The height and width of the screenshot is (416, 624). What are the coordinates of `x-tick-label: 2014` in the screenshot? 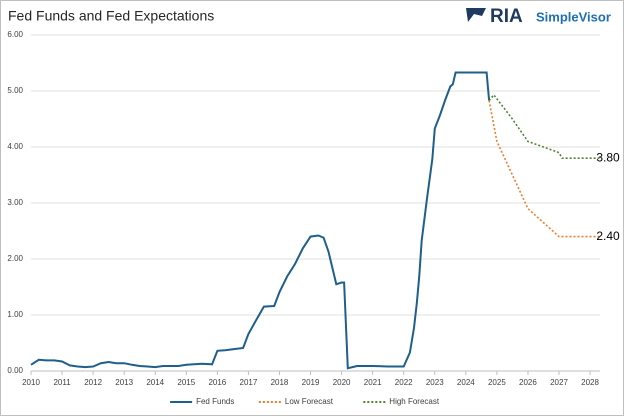 It's located at (155, 382).